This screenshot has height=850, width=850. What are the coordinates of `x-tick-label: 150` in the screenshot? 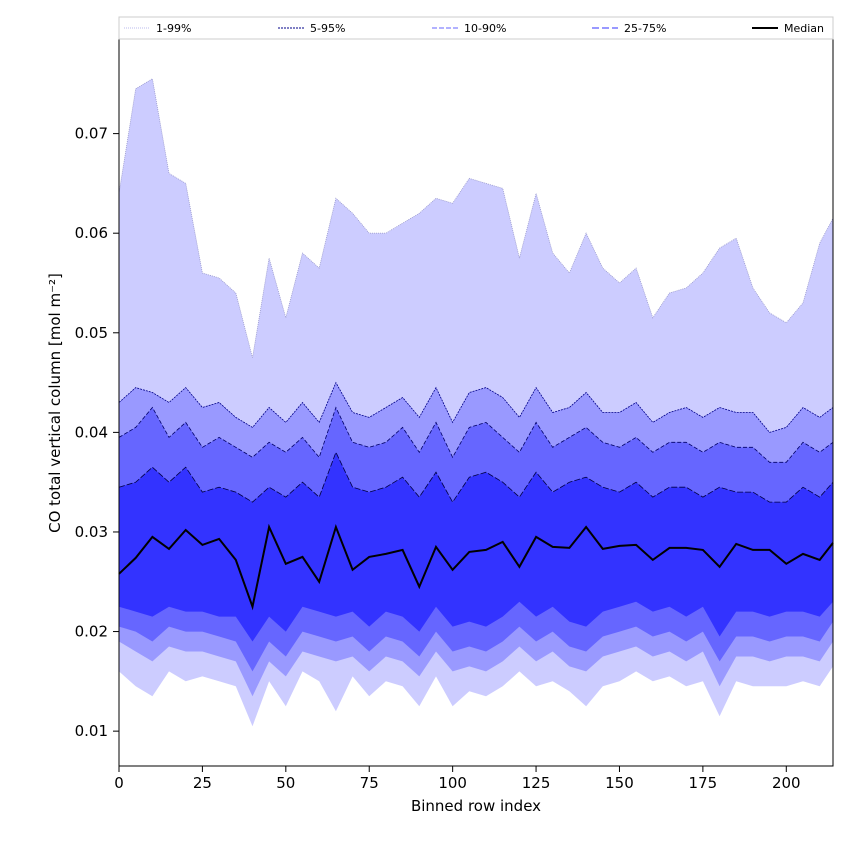 It's located at (619, 783).